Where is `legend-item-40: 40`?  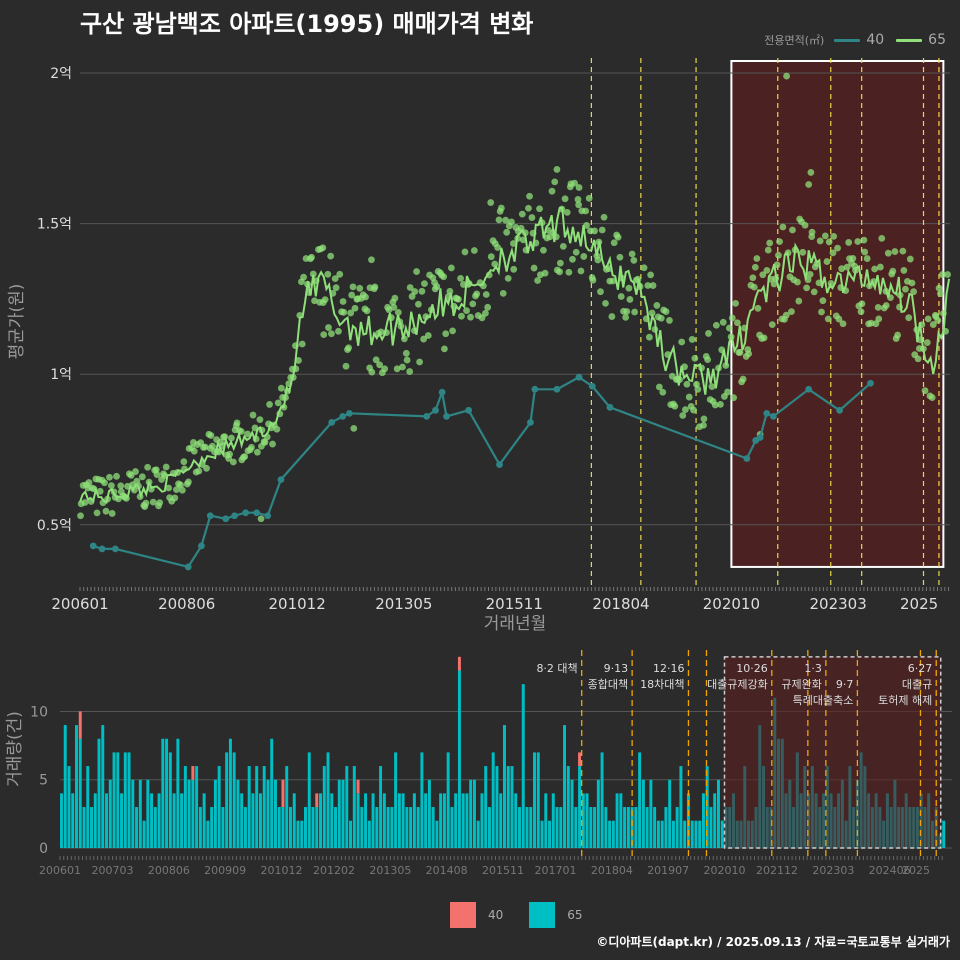 legend-item-40: 40 is located at coordinates (875, 40).